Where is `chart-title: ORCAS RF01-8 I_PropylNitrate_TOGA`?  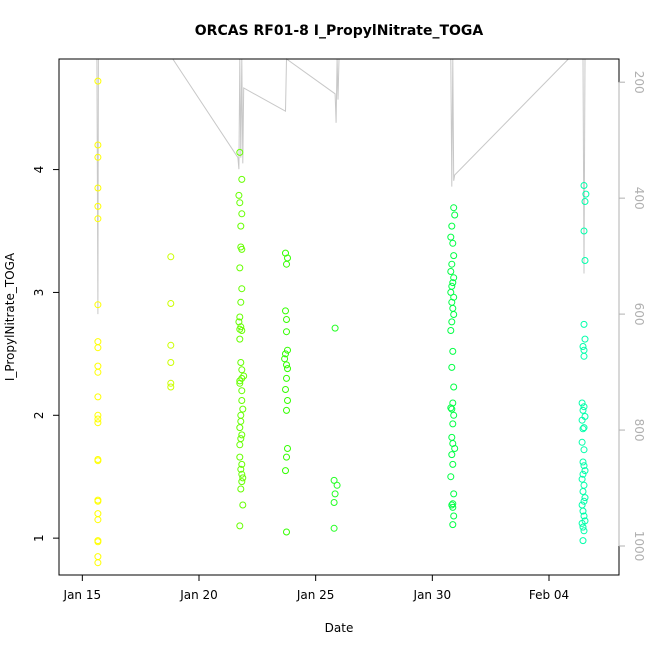
chart-title: ORCAS RF01-8 I_PropylNitrate_TOGA is located at coordinates (339, 31).